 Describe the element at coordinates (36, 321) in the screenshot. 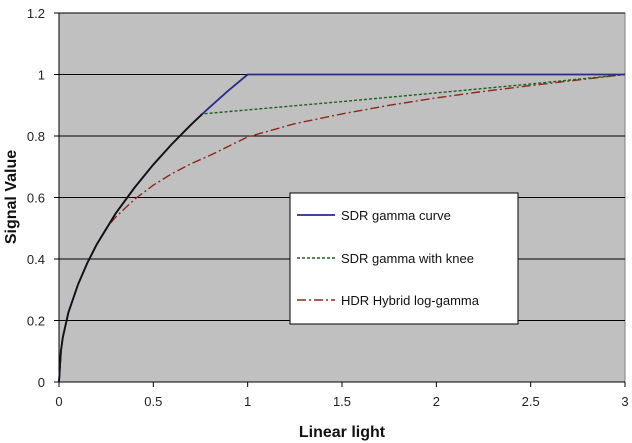

I see `y-tick-label: 0.2` at that location.